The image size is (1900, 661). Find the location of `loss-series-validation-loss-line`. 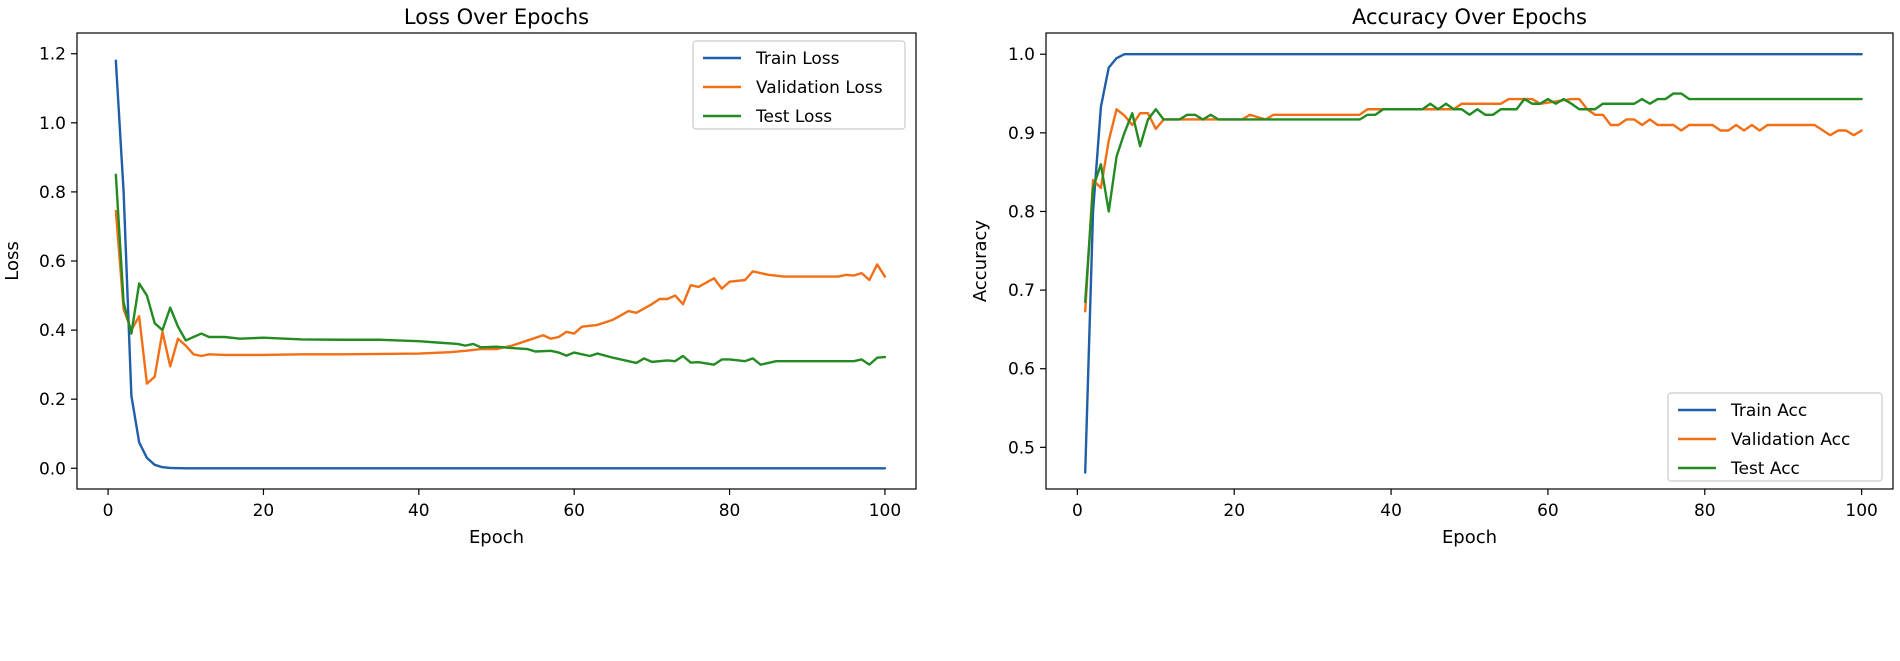

loss-series-validation-loss-line is located at coordinates (500, 297).